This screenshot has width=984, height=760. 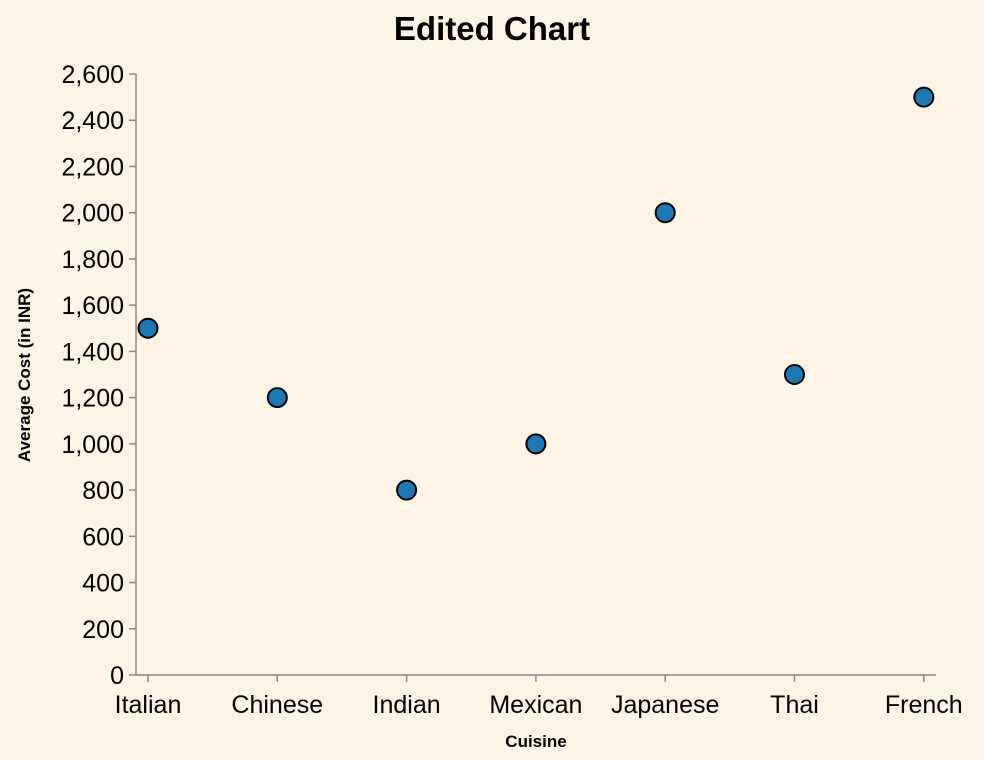 I want to click on y-tick-label: 0, so click(x=117, y=676).